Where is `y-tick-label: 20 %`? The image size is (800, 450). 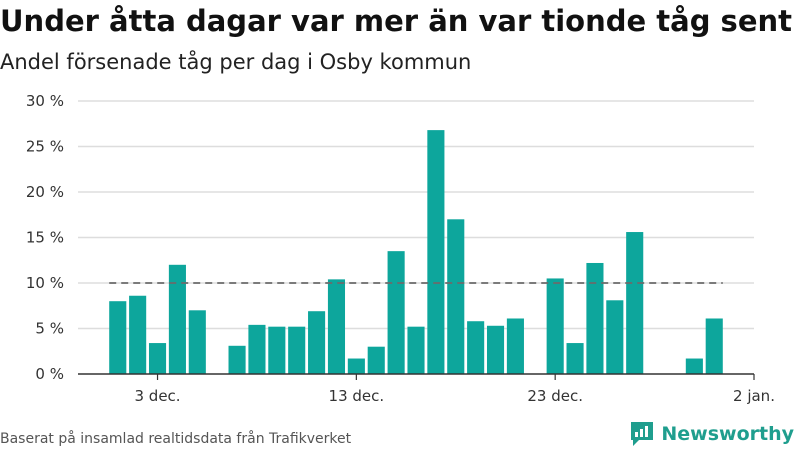 y-tick-label: 20 % is located at coordinates (45, 192).